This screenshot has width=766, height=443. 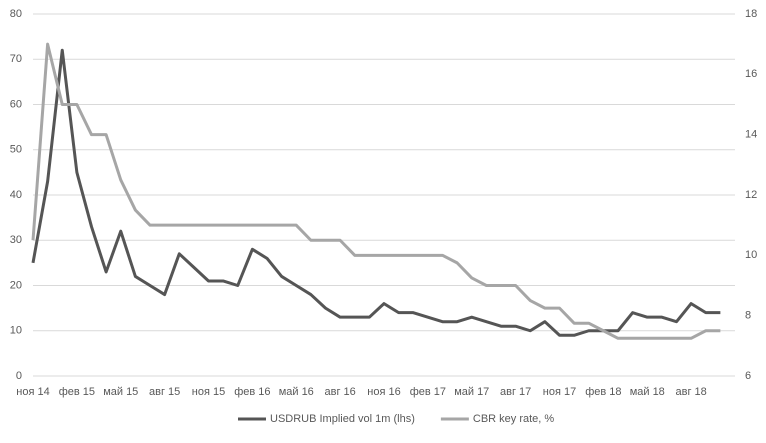 What do you see at coordinates (748, 316) in the screenshot?
I see `y2-tick-label: 8` at bounding box center [748, 316].